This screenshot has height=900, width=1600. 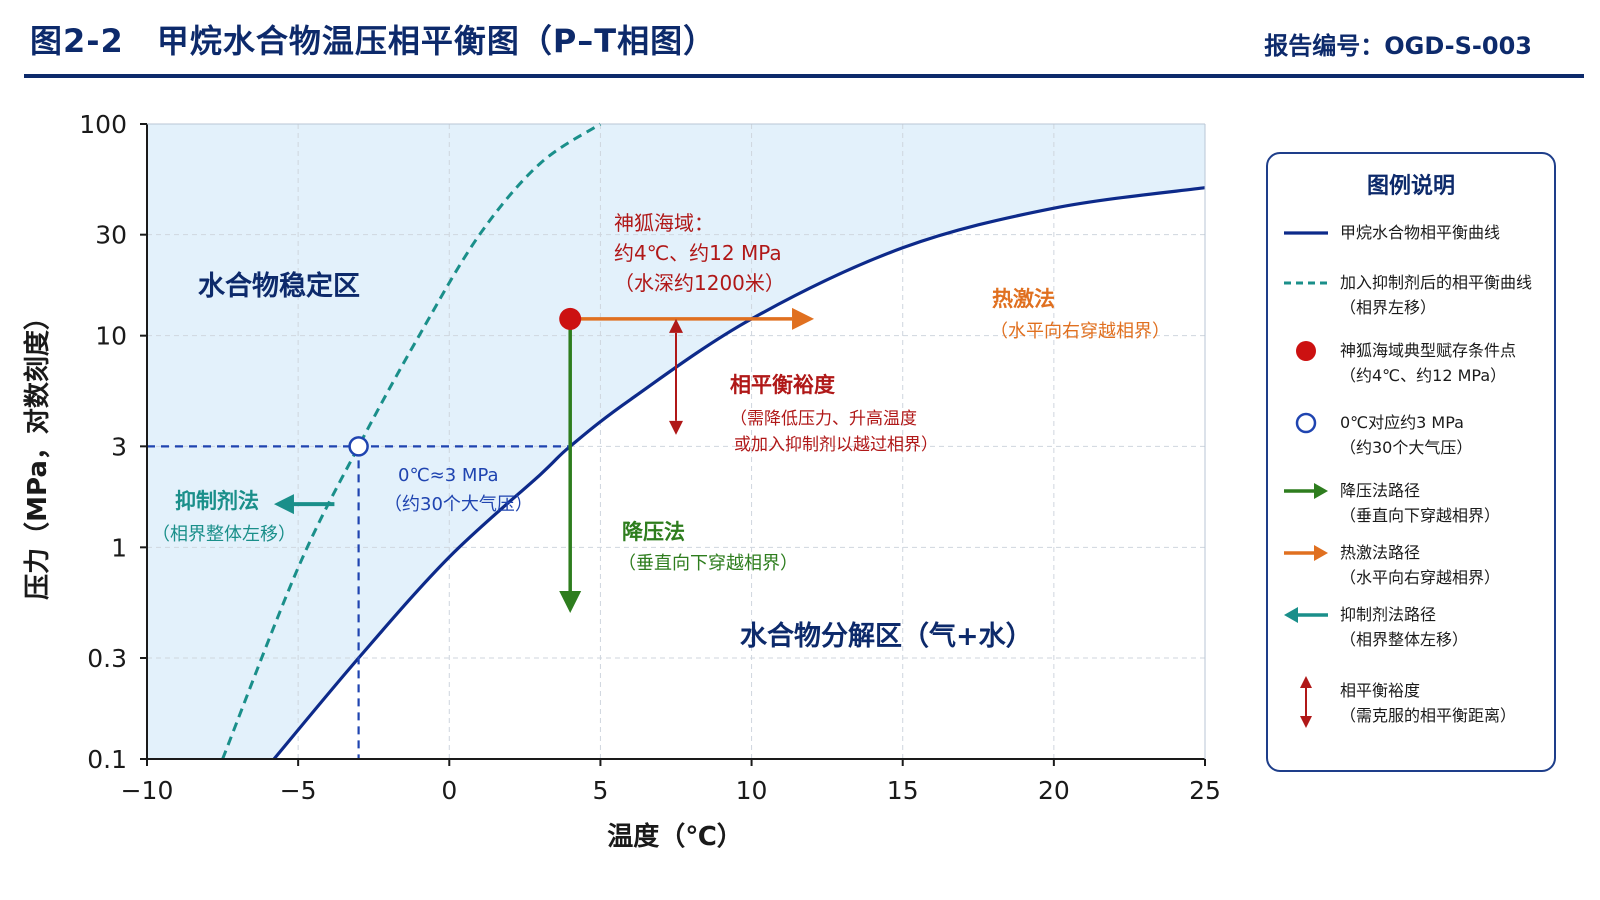 I want to click on legend-item-label: 抑制剂法路径, so click(x=1388, y=614).